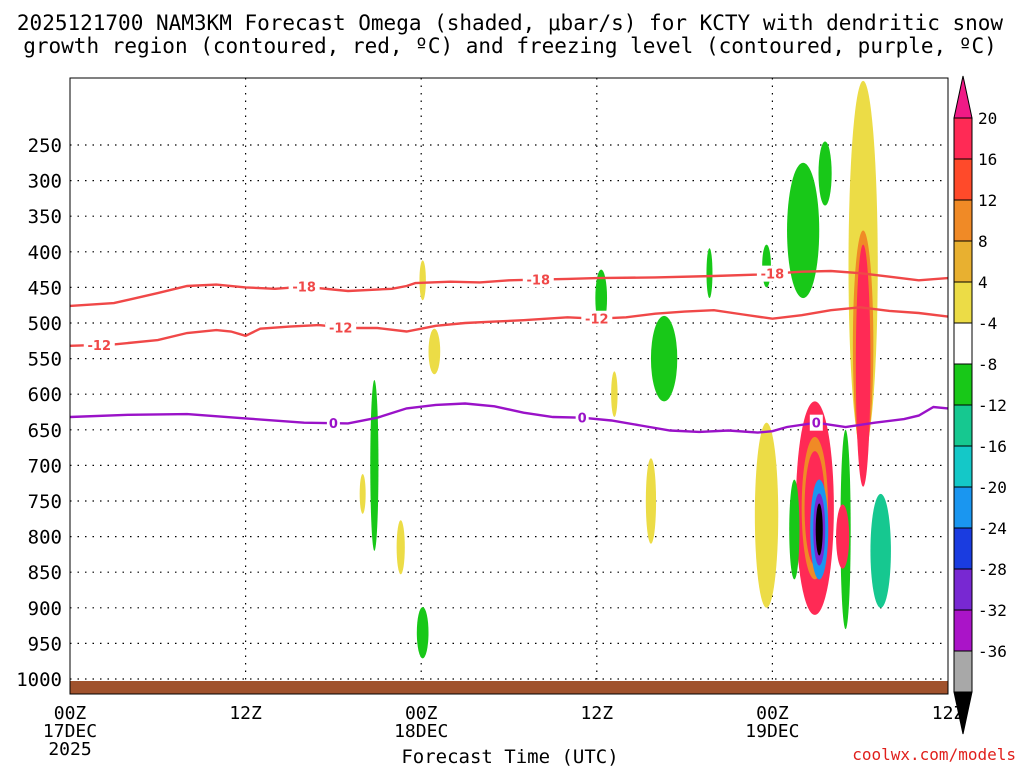 This screenshot has width=1024, height=768. What do you see at coordinates (45, 182) in the screenshot?
I see `y-tick-label: 300` at bounding box center [45, 182].